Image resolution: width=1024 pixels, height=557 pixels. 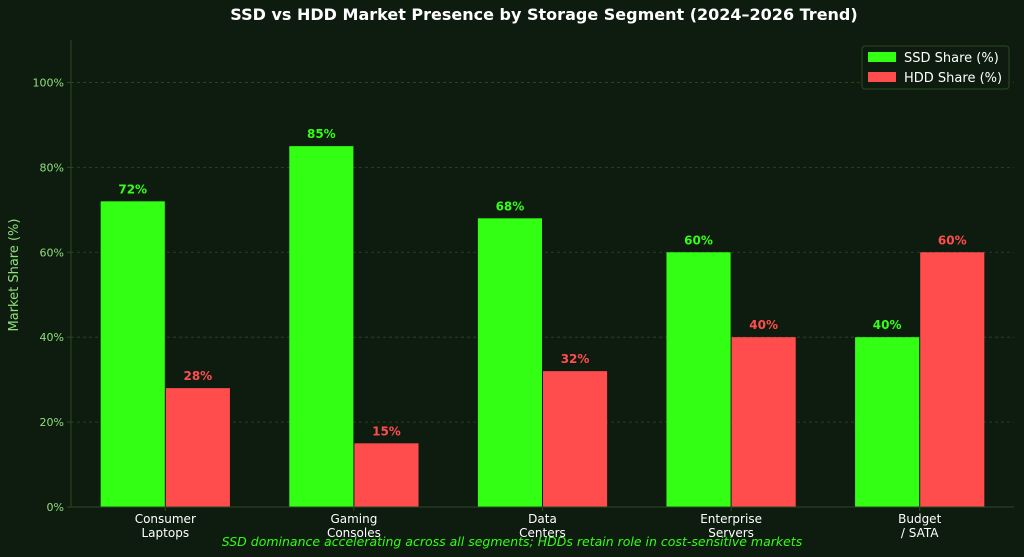 I want to click on x-tick-label: Consumer, so click(x=165, y=519).